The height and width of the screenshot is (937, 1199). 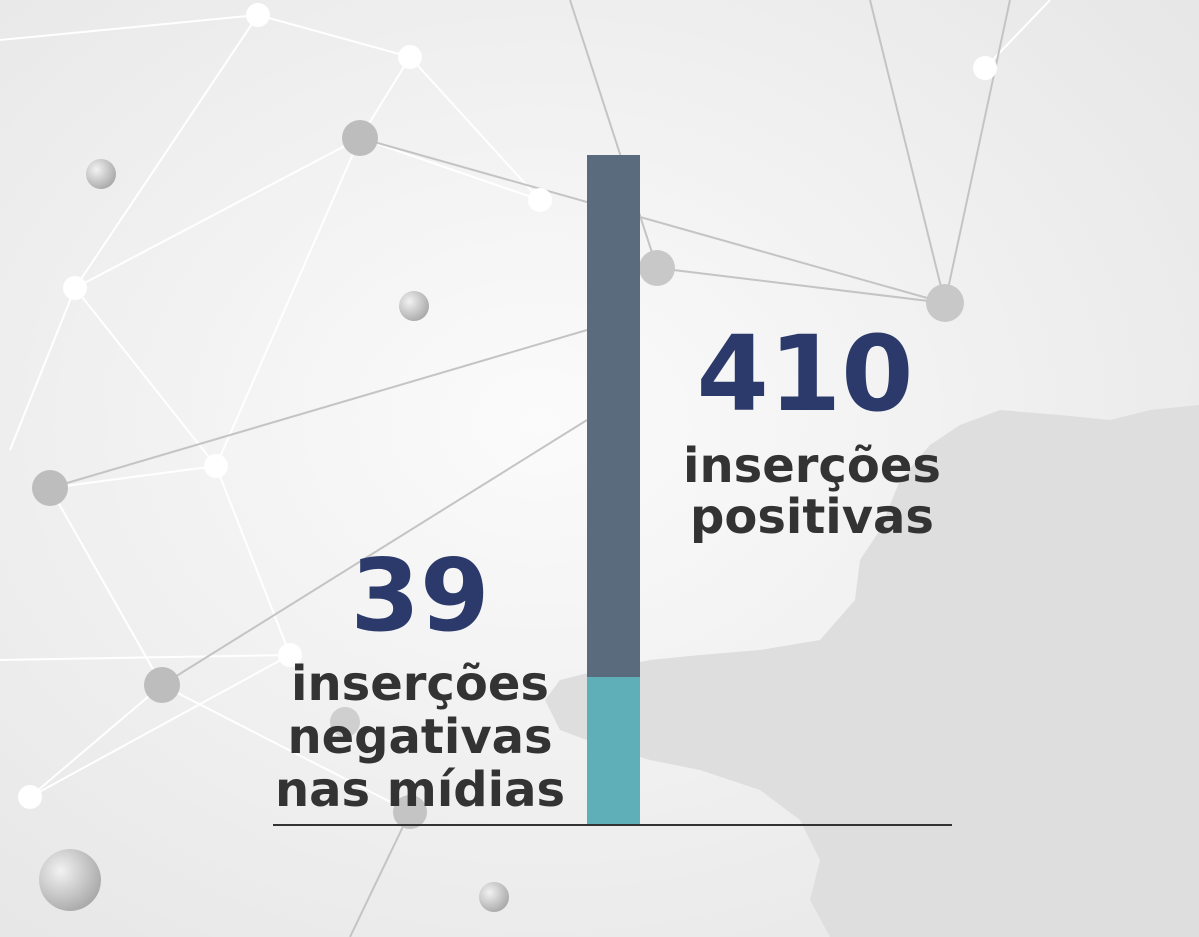 I want to click on bar-positive, so click(x=613, y=416).